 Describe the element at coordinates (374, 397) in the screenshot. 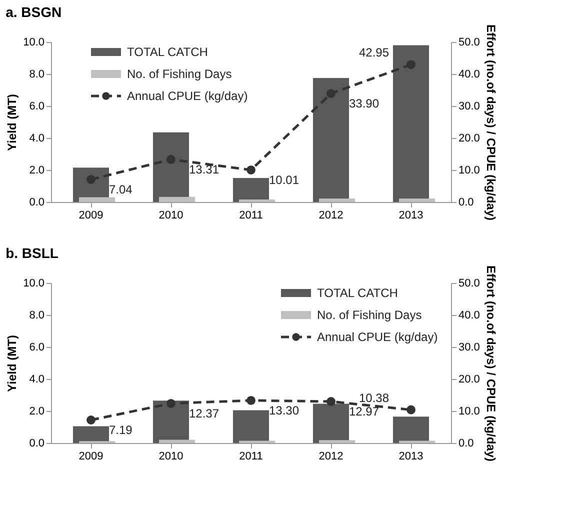

I see `data-label: 10.38` at that location.